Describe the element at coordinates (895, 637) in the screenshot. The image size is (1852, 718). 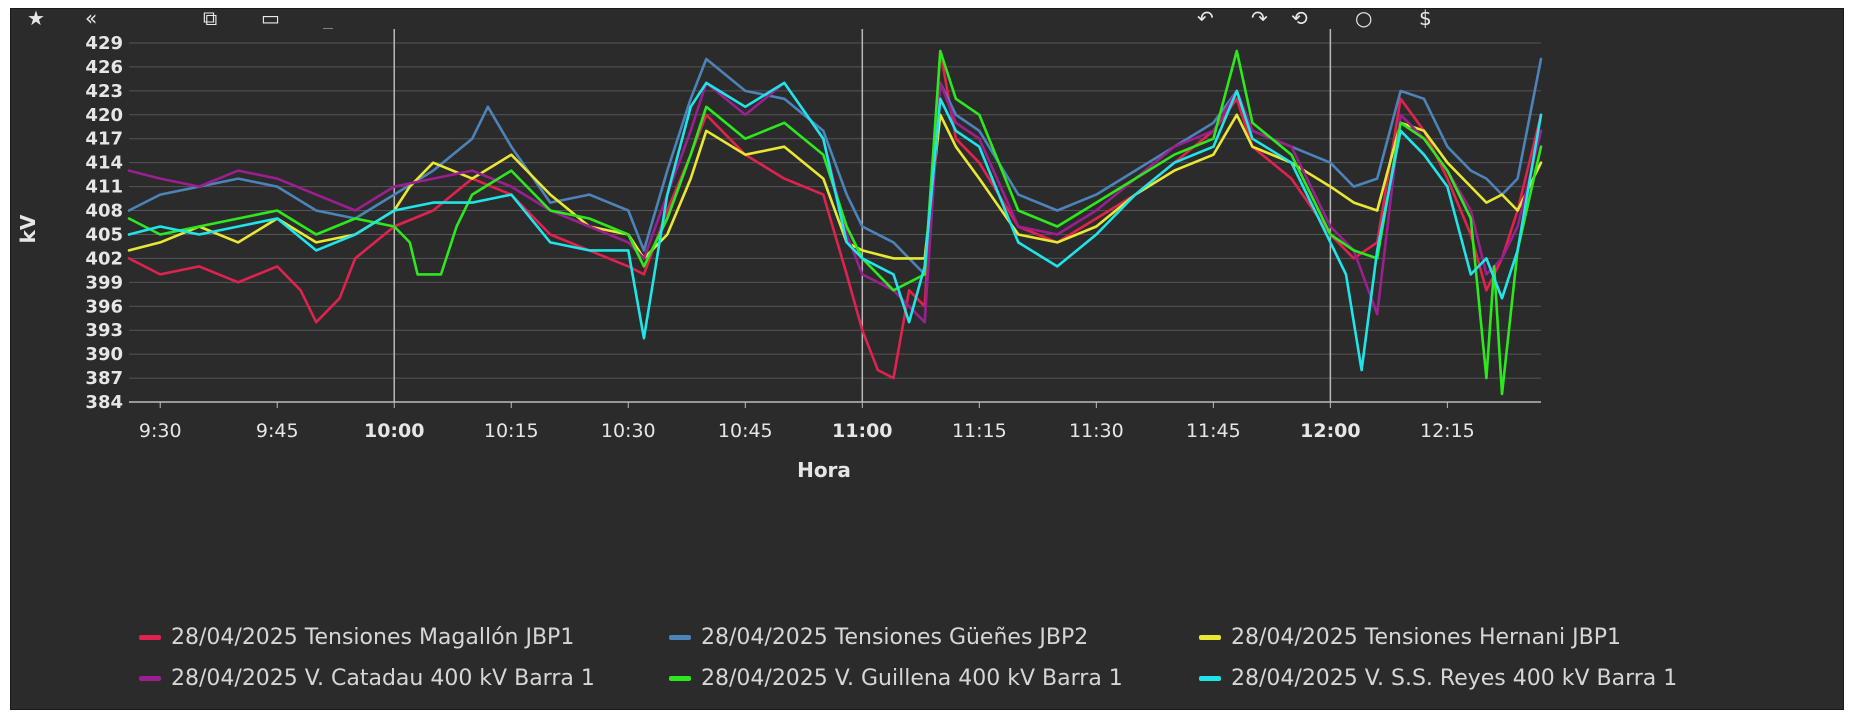
I see `legend-label: 28/04/2025 Tensiones Güeñes JBP2` at that location.